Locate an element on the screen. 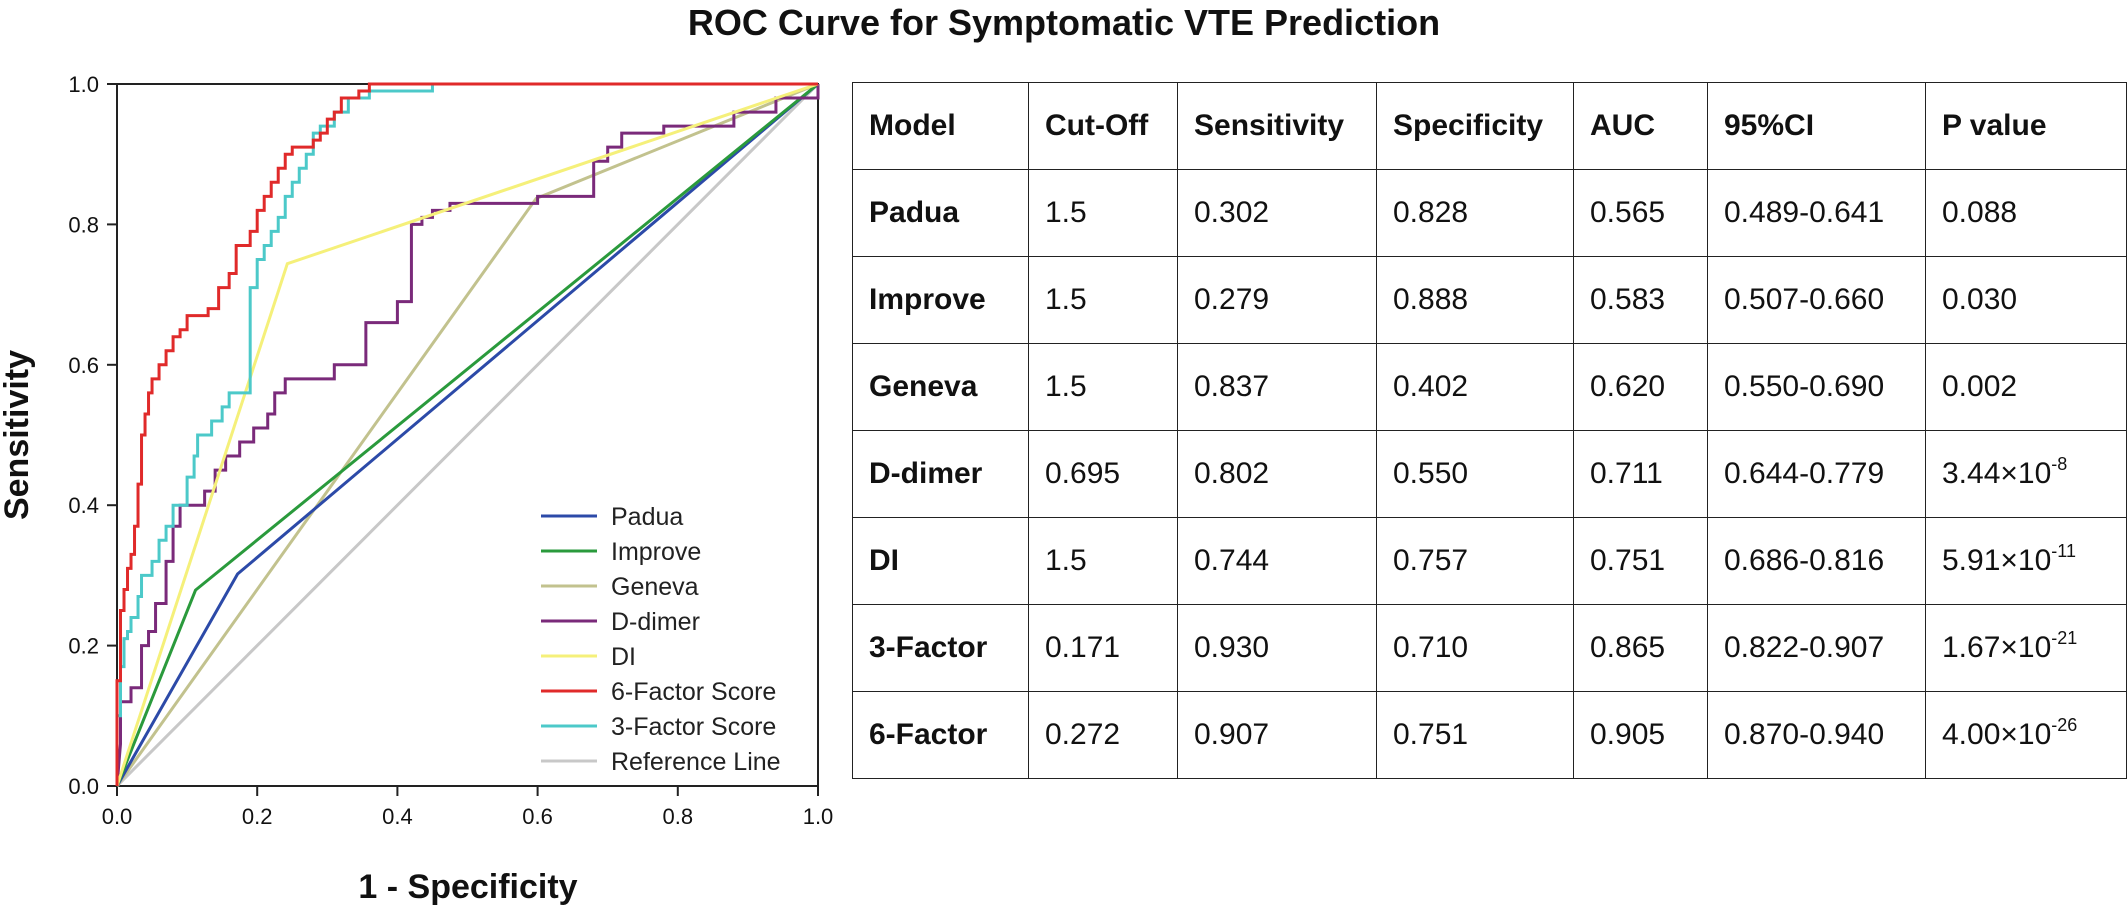 This screenshot has height=906, width=2128. x-tick-label: 0.8 is located at coordinates (678, 816).